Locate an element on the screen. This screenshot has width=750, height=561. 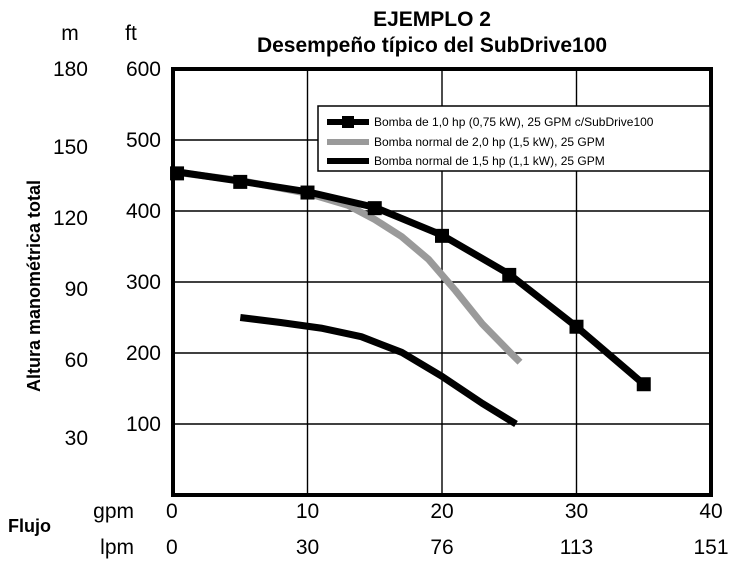
x-unit-lpm: lpm is located at coordinates (117, 547).